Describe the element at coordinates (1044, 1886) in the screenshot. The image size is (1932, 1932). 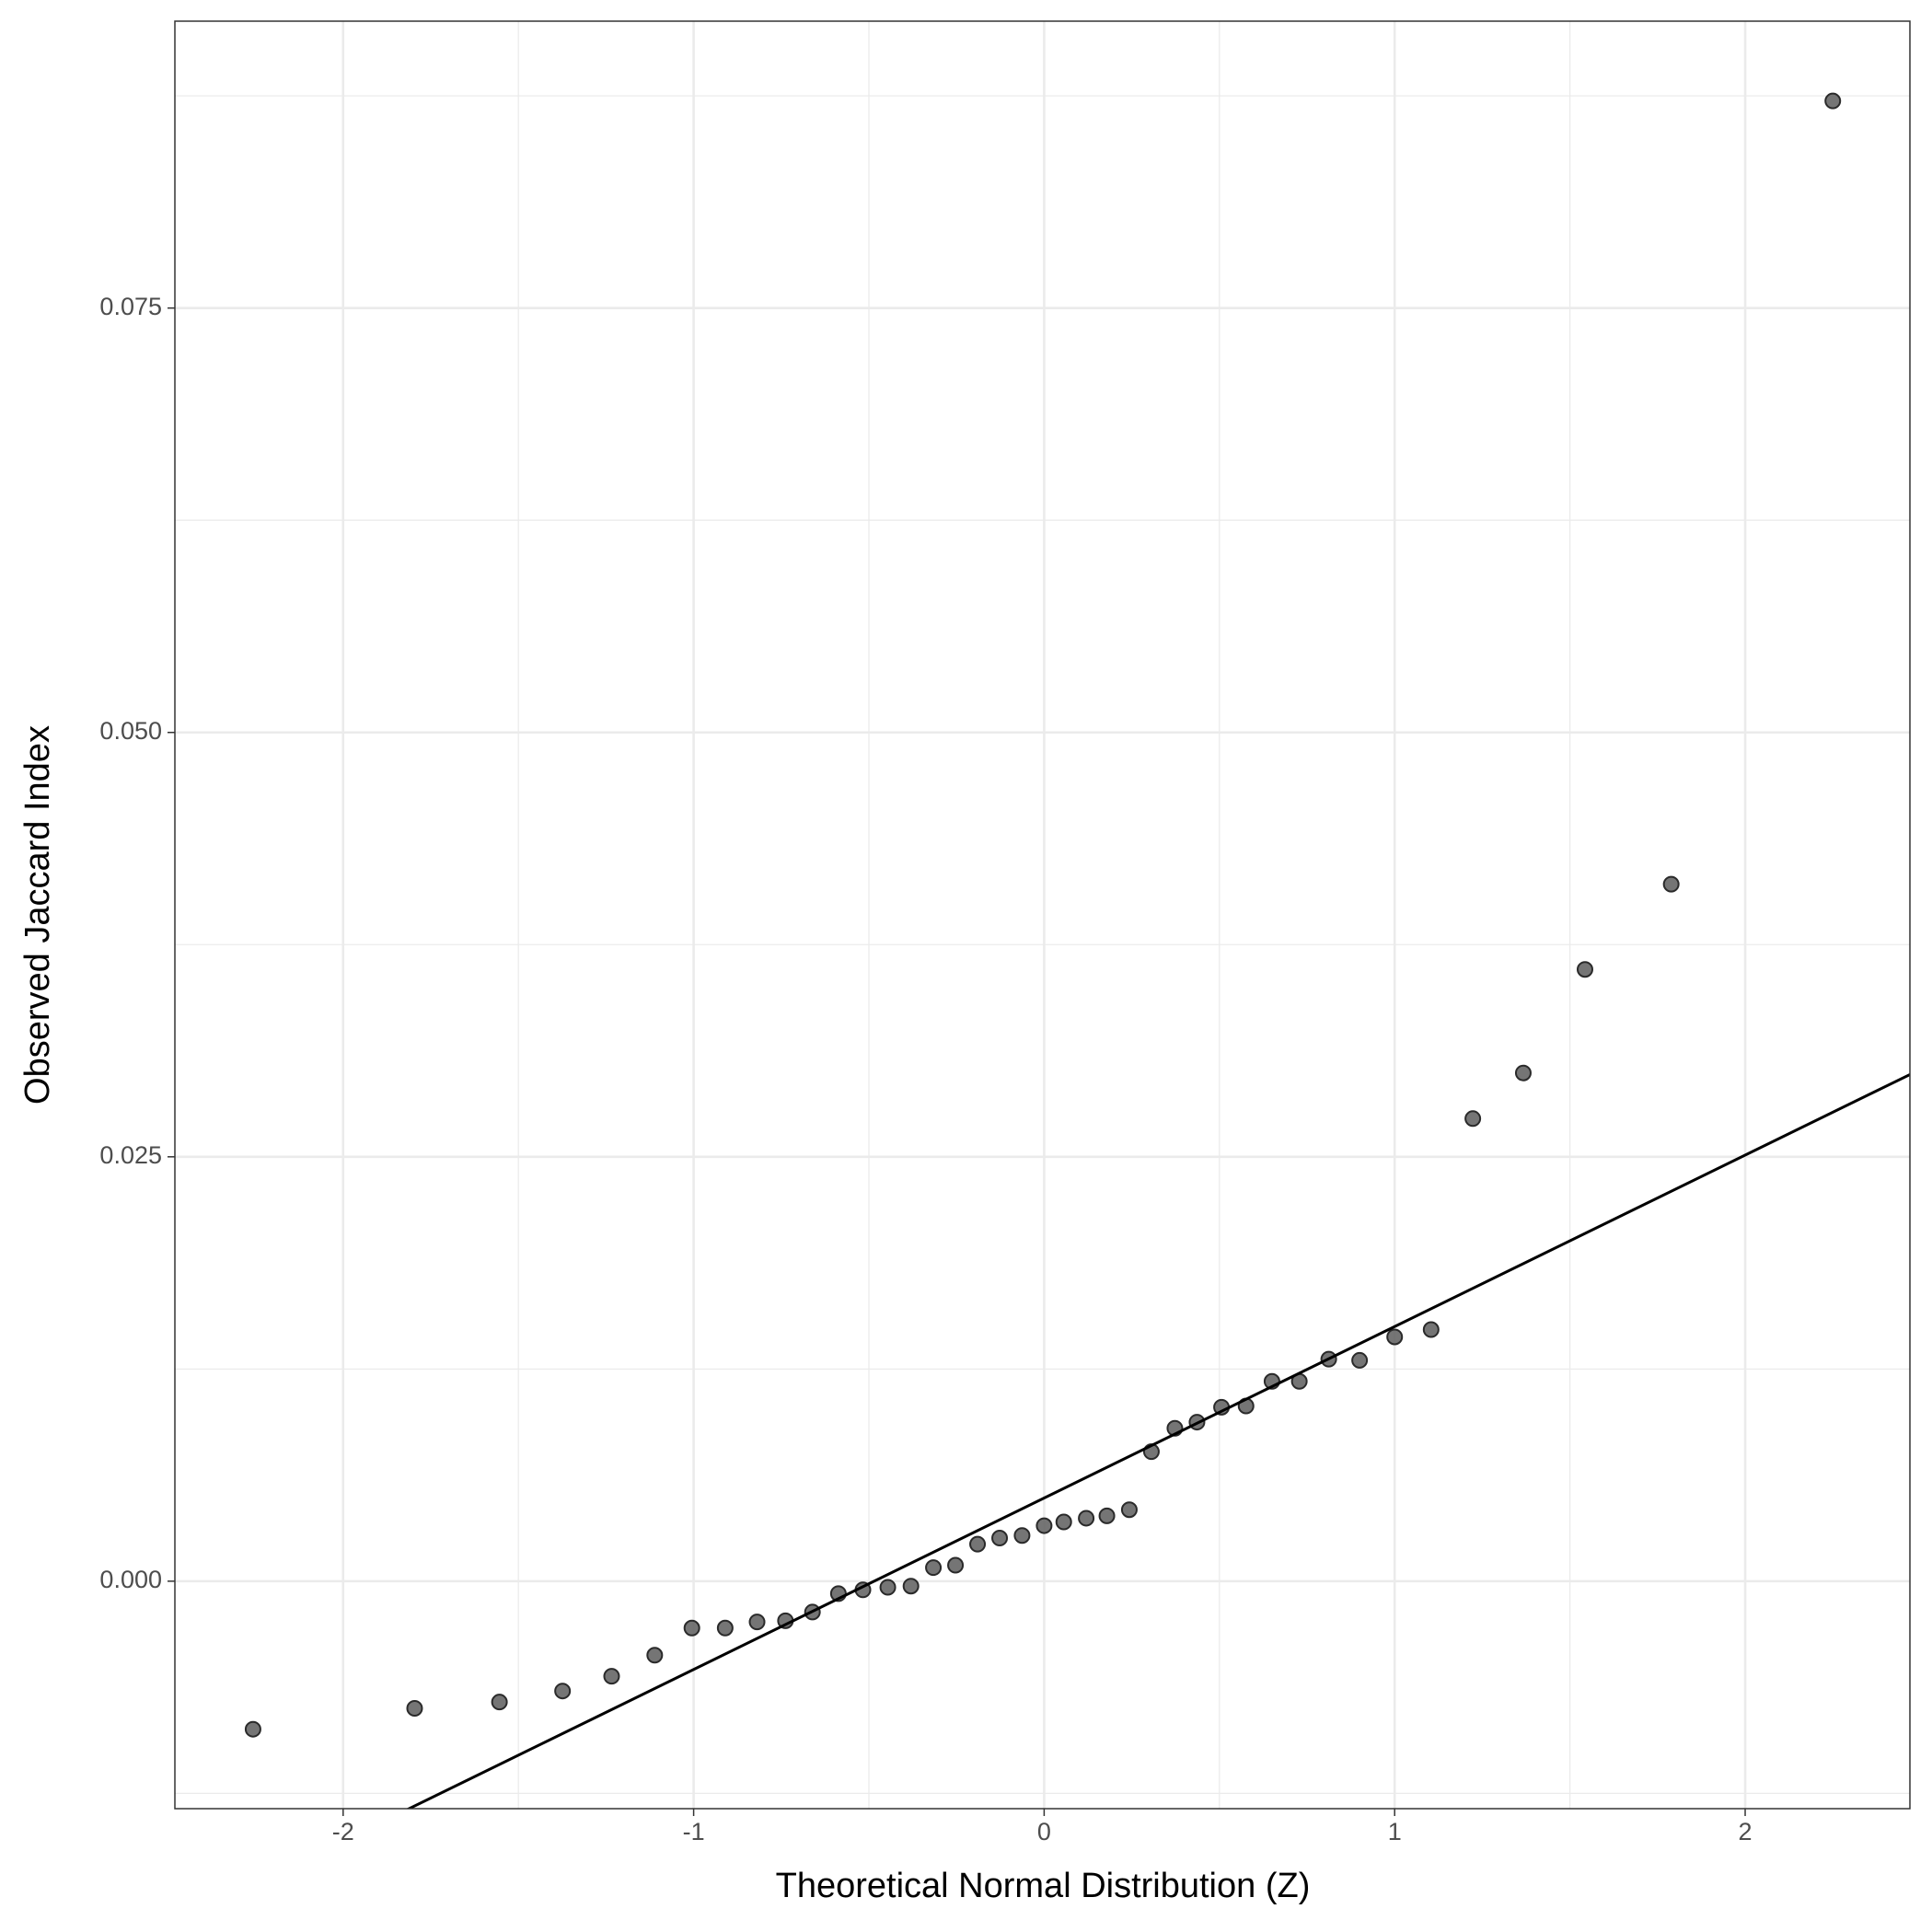
I see `x-axis-title: Theoretical Normal Distribution (Z)` at that location.